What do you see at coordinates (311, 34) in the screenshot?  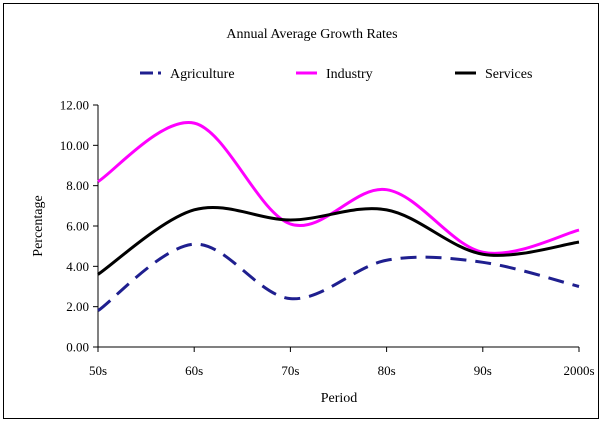 I see `chart-title: Annual Average Growth Rates` at bounding box center [311, 34].